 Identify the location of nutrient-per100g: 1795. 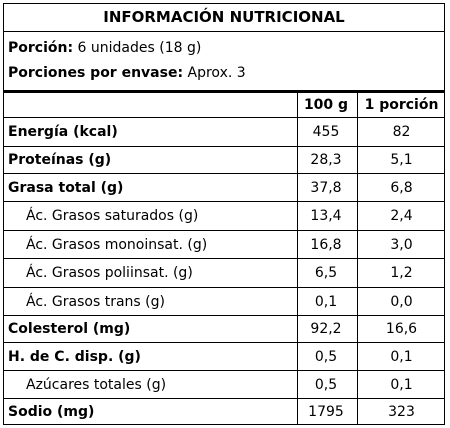
(326, 412).